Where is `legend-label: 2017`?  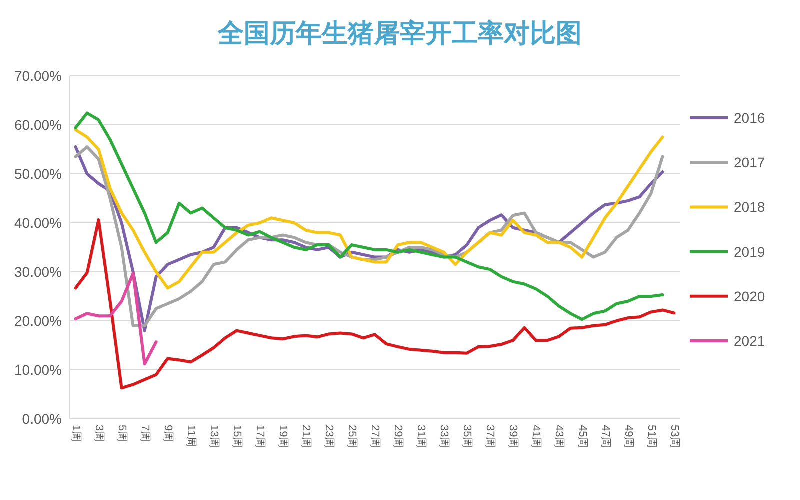
legend-label: 2017 is located at coordinates (750, 162).